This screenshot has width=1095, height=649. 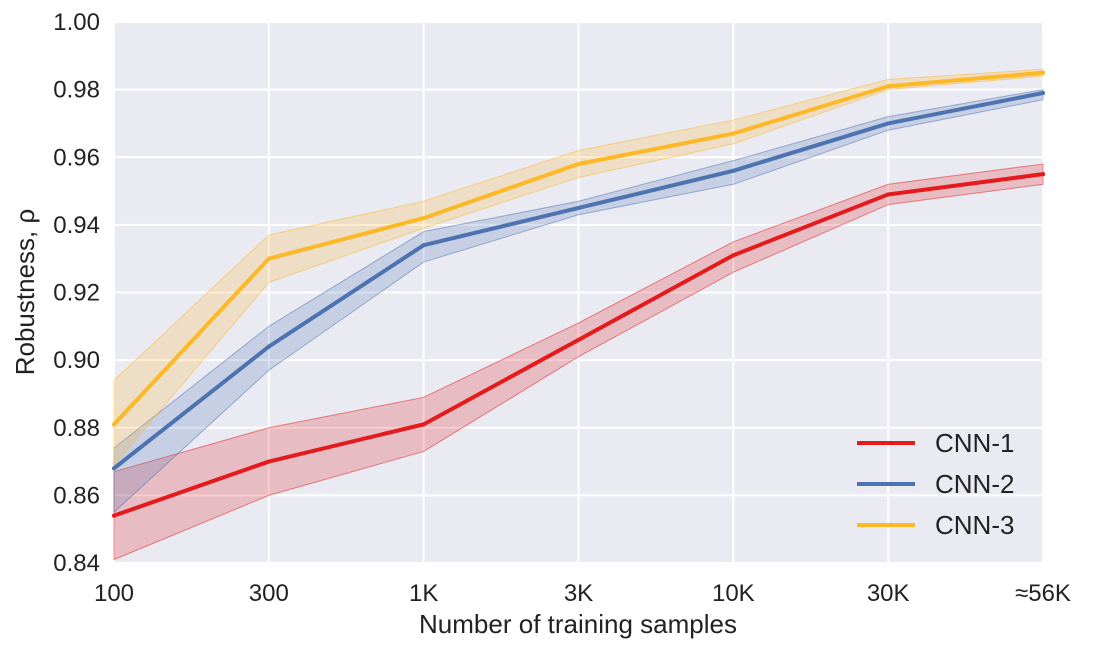 I want to click on legend: CNN-1 CNN-2 CNN-3, so click(x=935, y=484).